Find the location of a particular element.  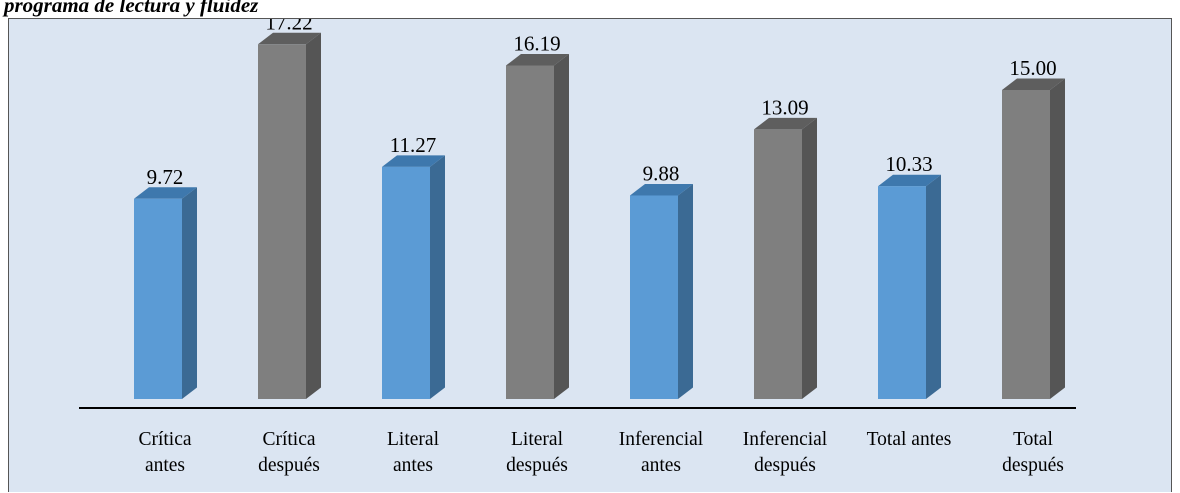

category-label: Total antes is located at coordinates (909, 439).